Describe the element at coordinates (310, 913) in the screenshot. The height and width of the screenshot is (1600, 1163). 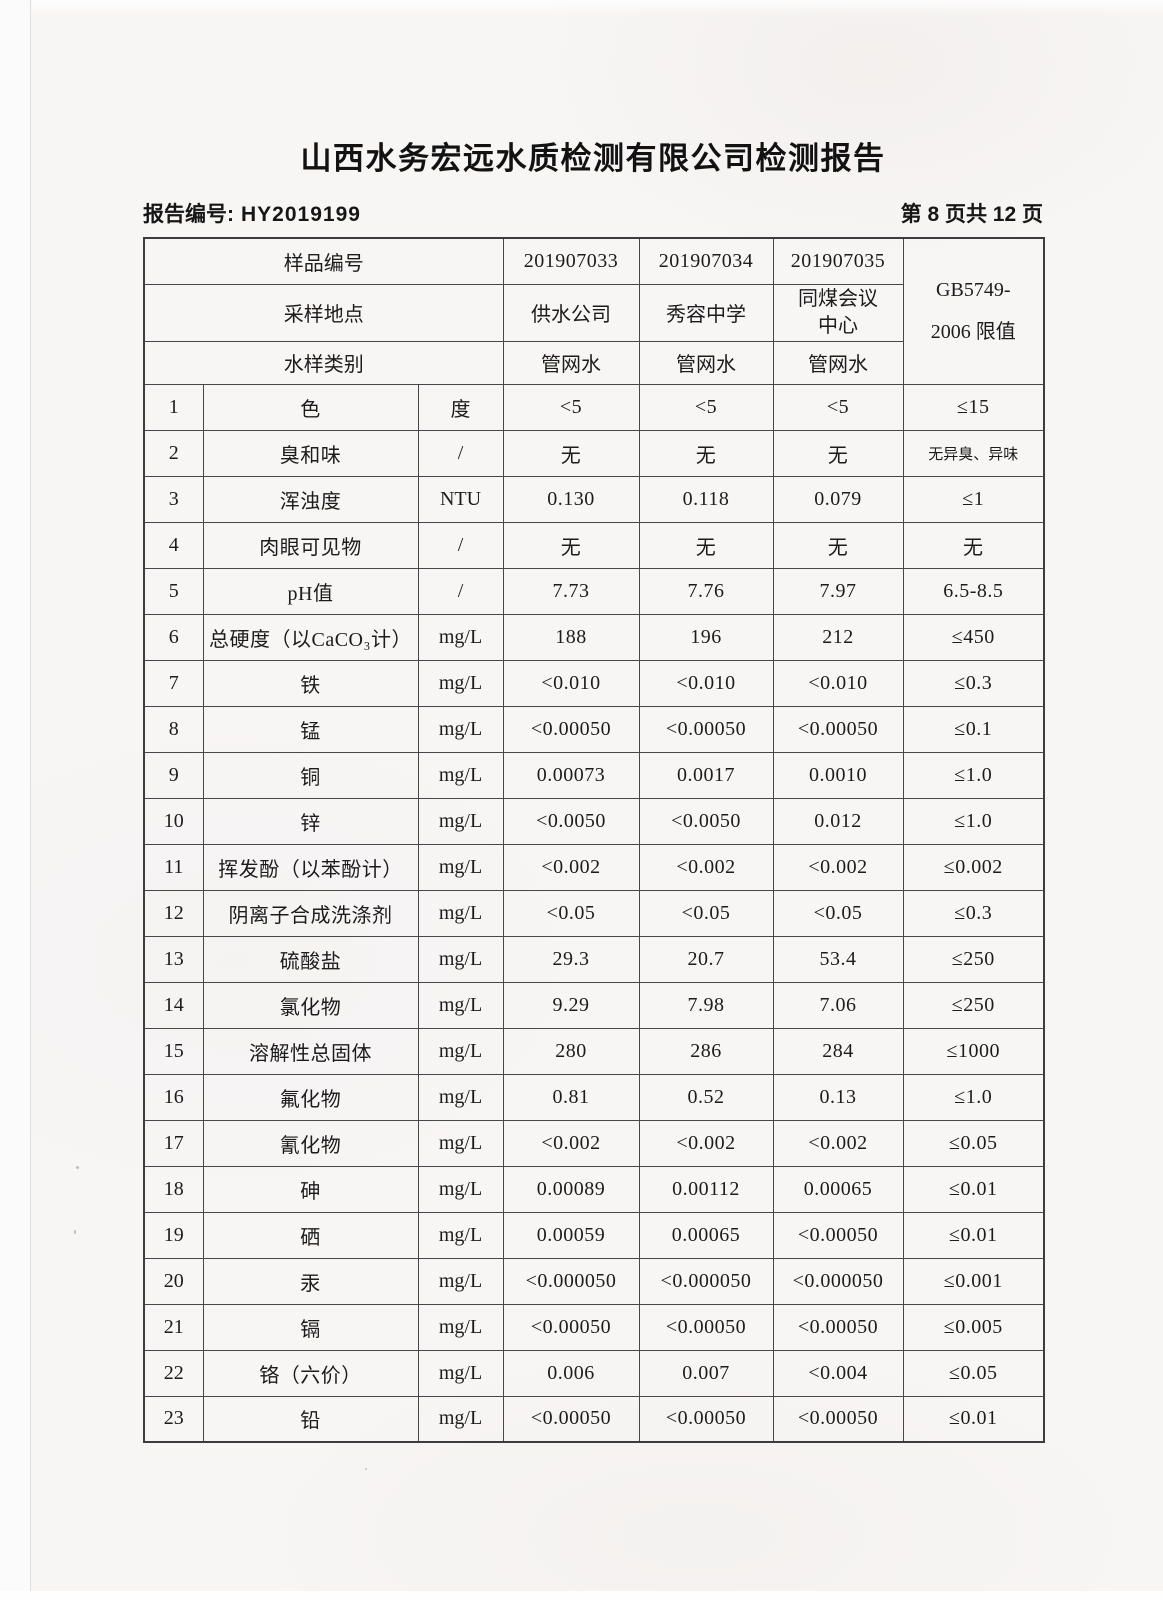
I see `param-name: 阴离子合成洗涤剂` at that location.